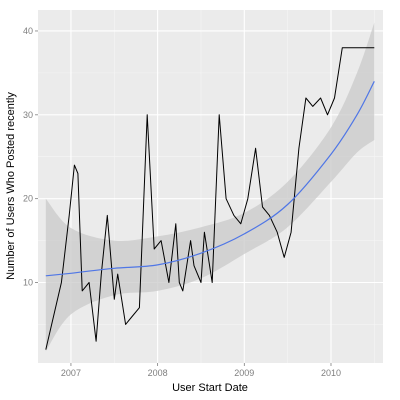  I want to click on x-axis-title: User Start Date, so click(210, 388).